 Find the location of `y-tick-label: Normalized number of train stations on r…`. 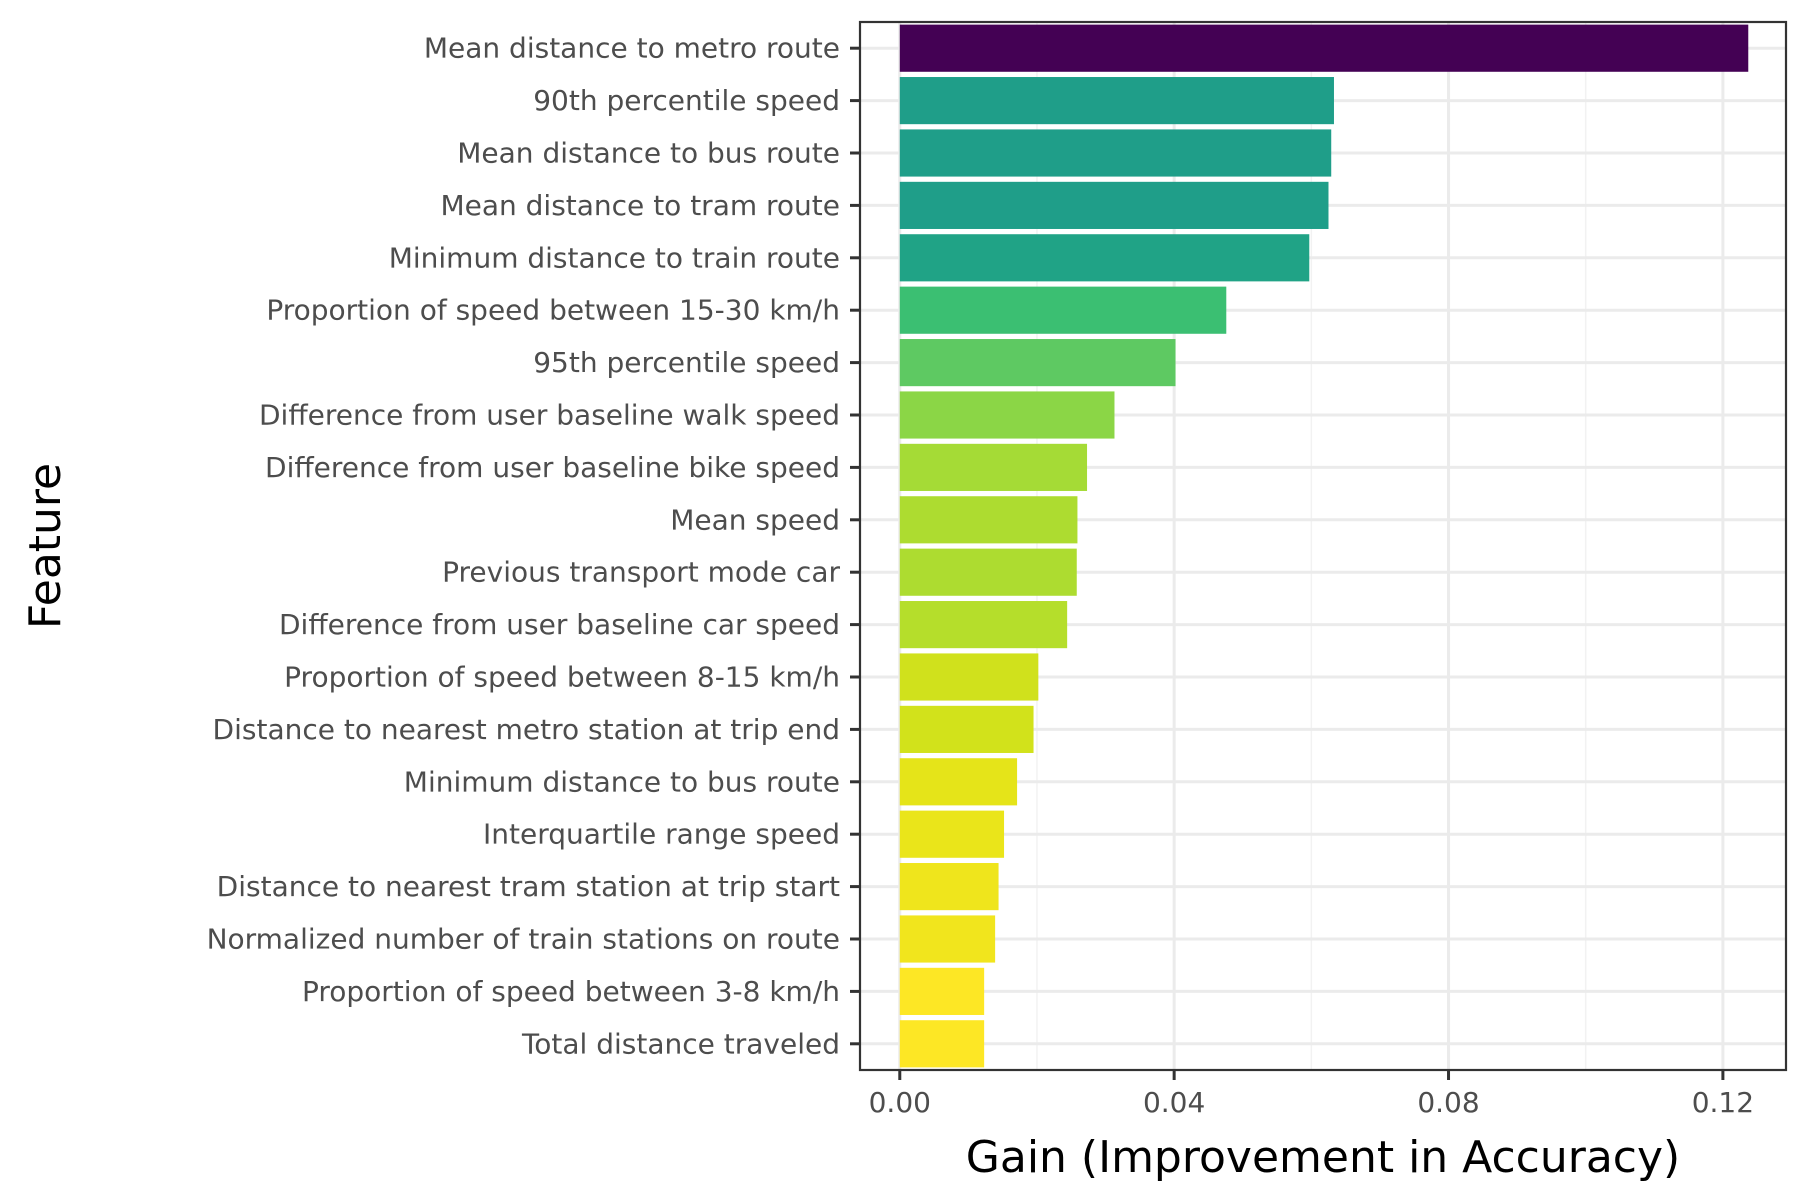

y-tick-label: Normalized number of train stations on r… is located at coordinates (523, 939).